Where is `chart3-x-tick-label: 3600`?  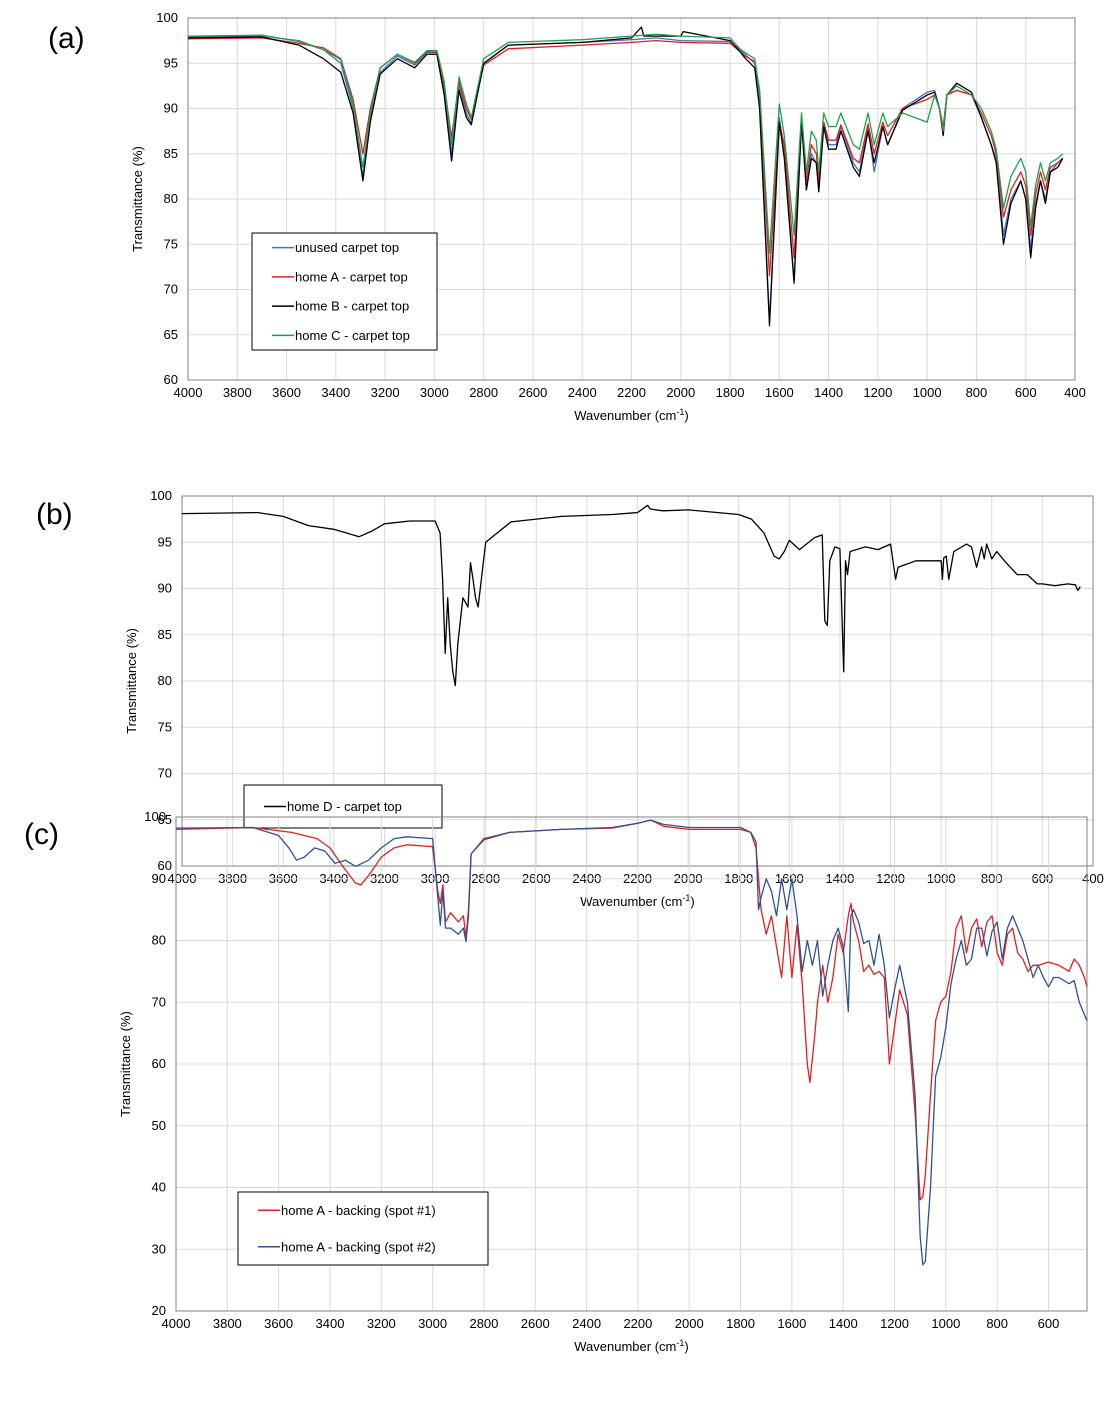 chart3-x-tick-label: 3600 is located at coordinates (278, 1323).